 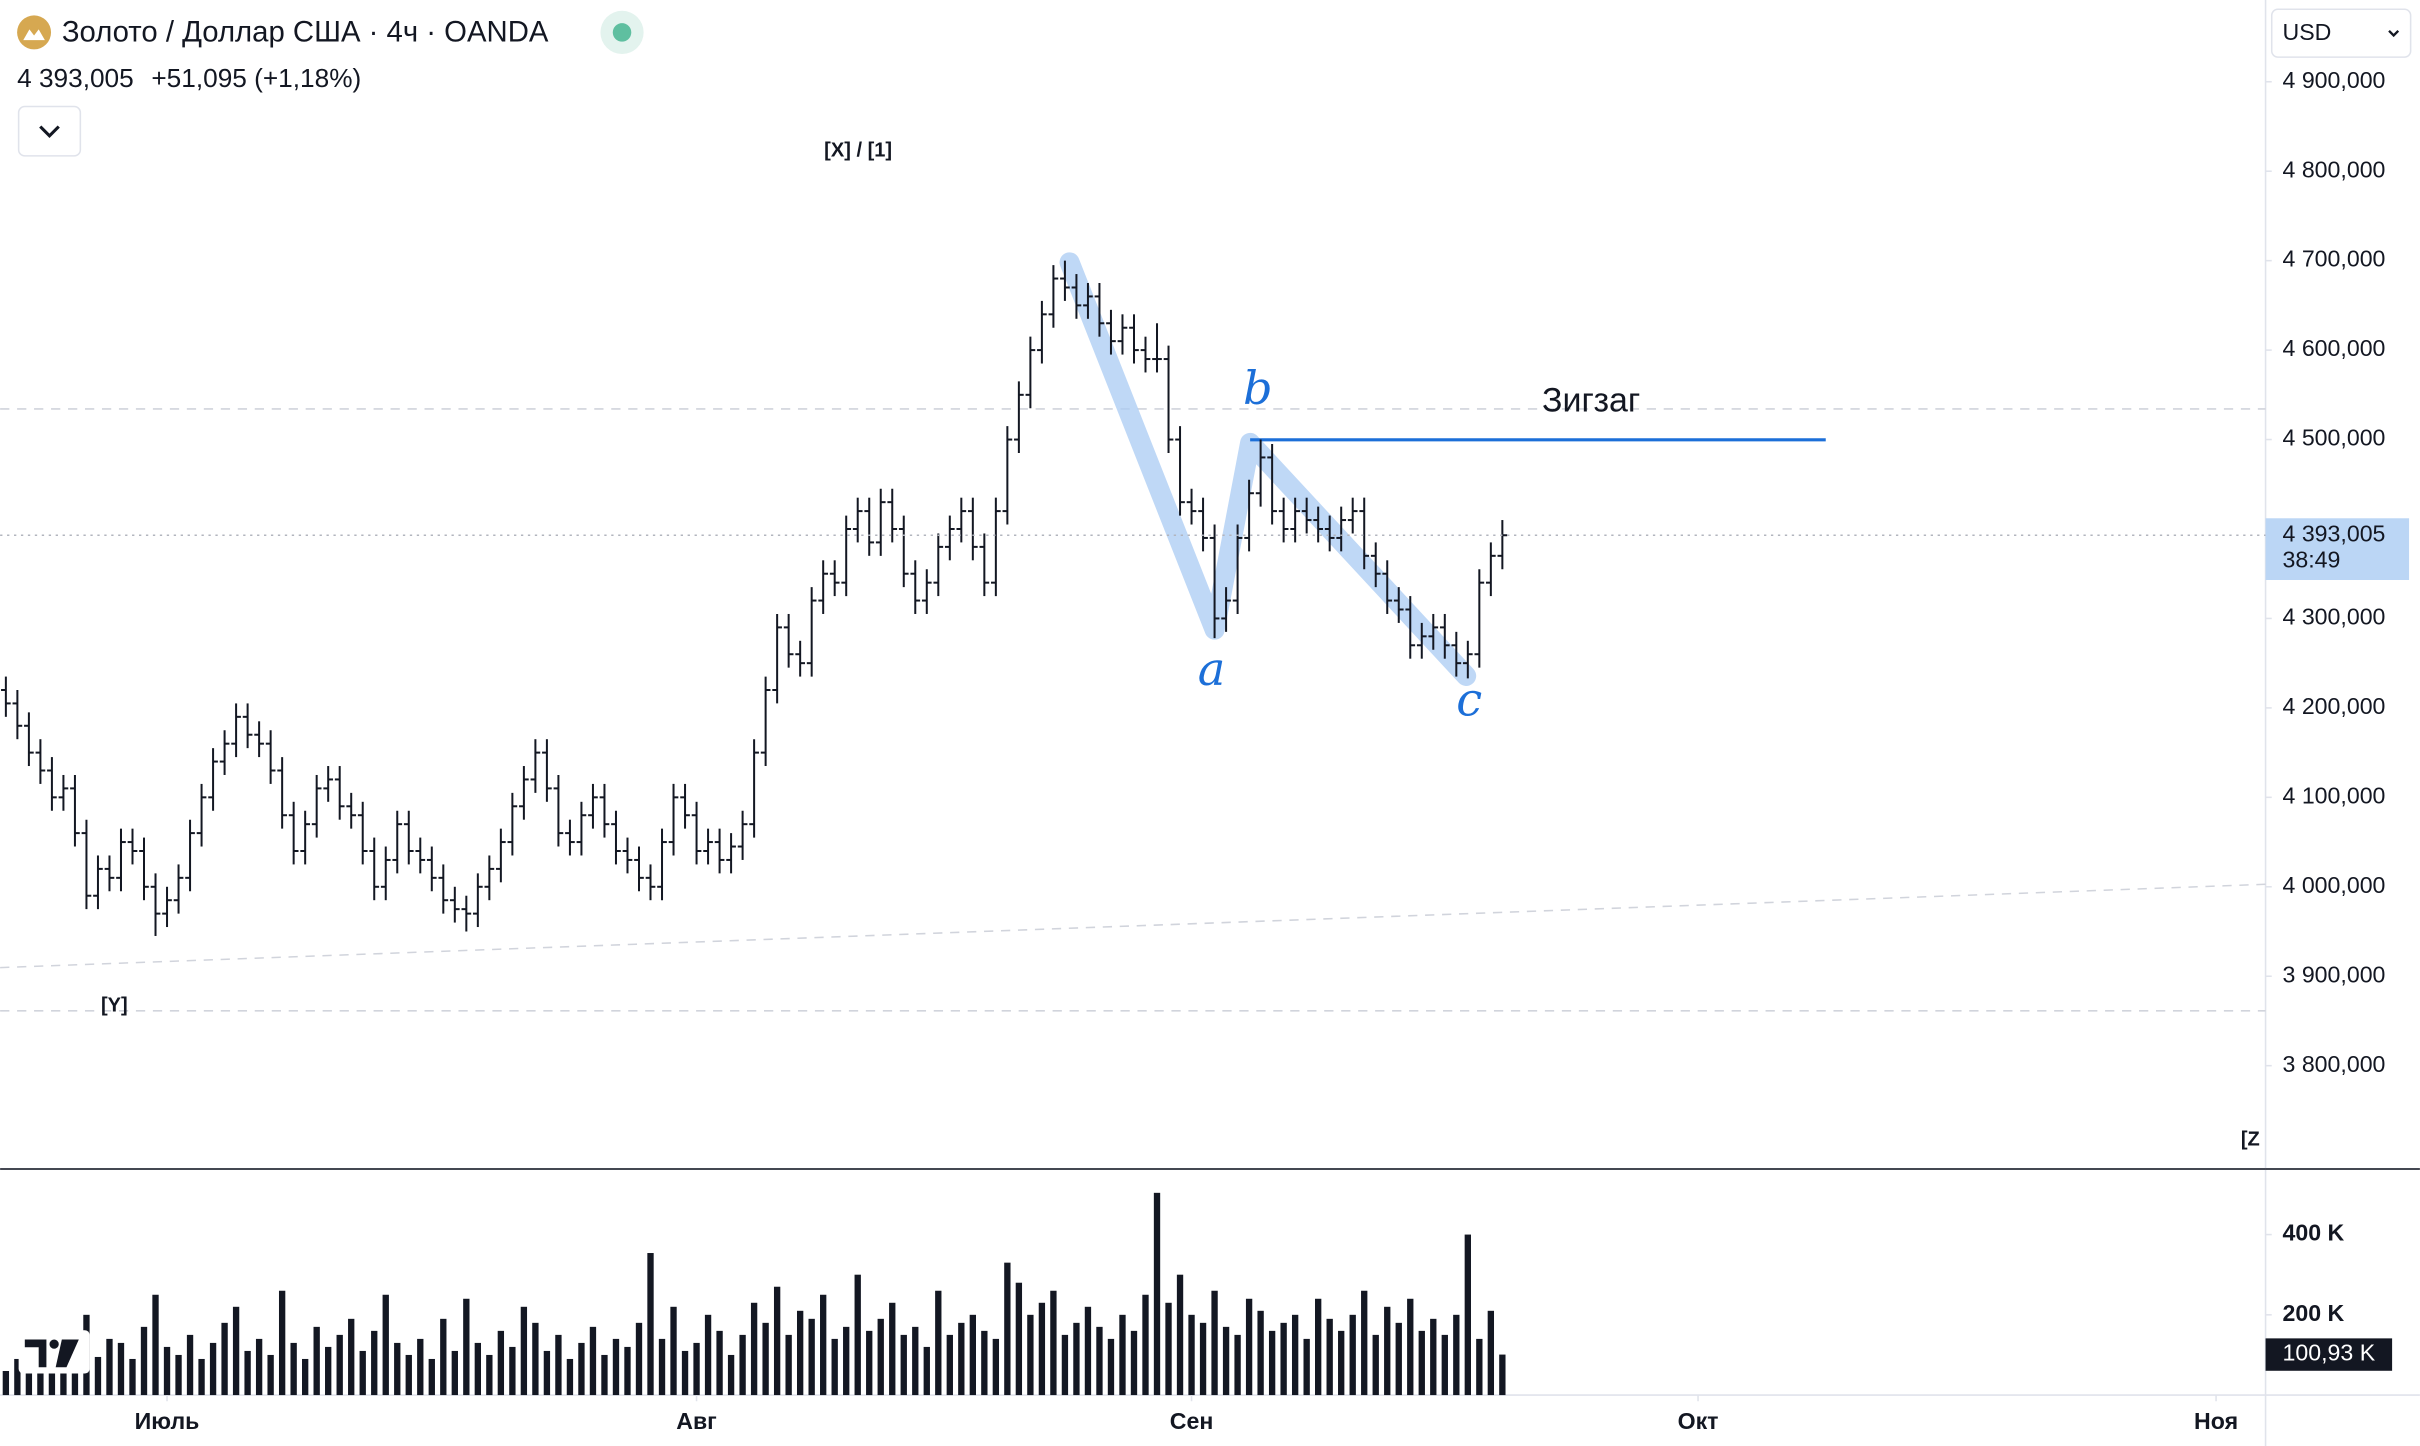 What do you see at coordinates (1192, 1421) in the screenshot?
I see `x-tick-label: Сен` at bounding box center [1192, 1421].